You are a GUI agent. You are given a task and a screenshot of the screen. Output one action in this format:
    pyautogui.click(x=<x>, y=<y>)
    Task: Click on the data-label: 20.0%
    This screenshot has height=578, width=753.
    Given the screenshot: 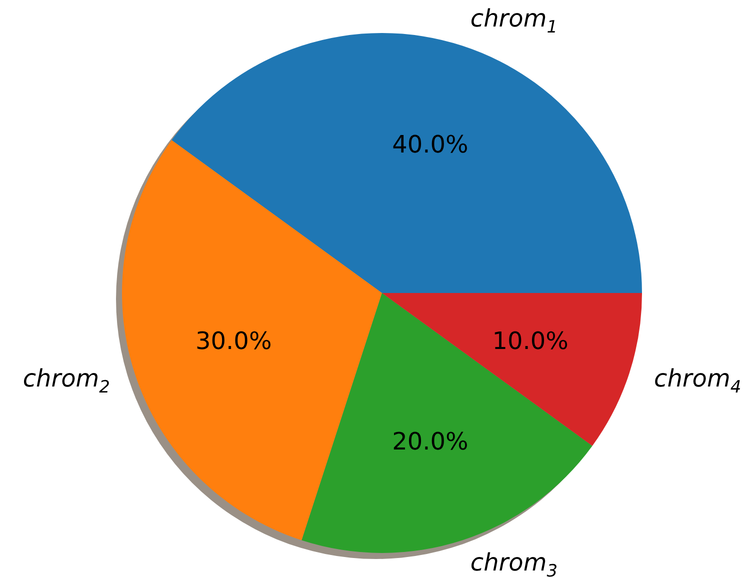 What is the action you would take?
    pyautogui.click(x=430, y=441)
    